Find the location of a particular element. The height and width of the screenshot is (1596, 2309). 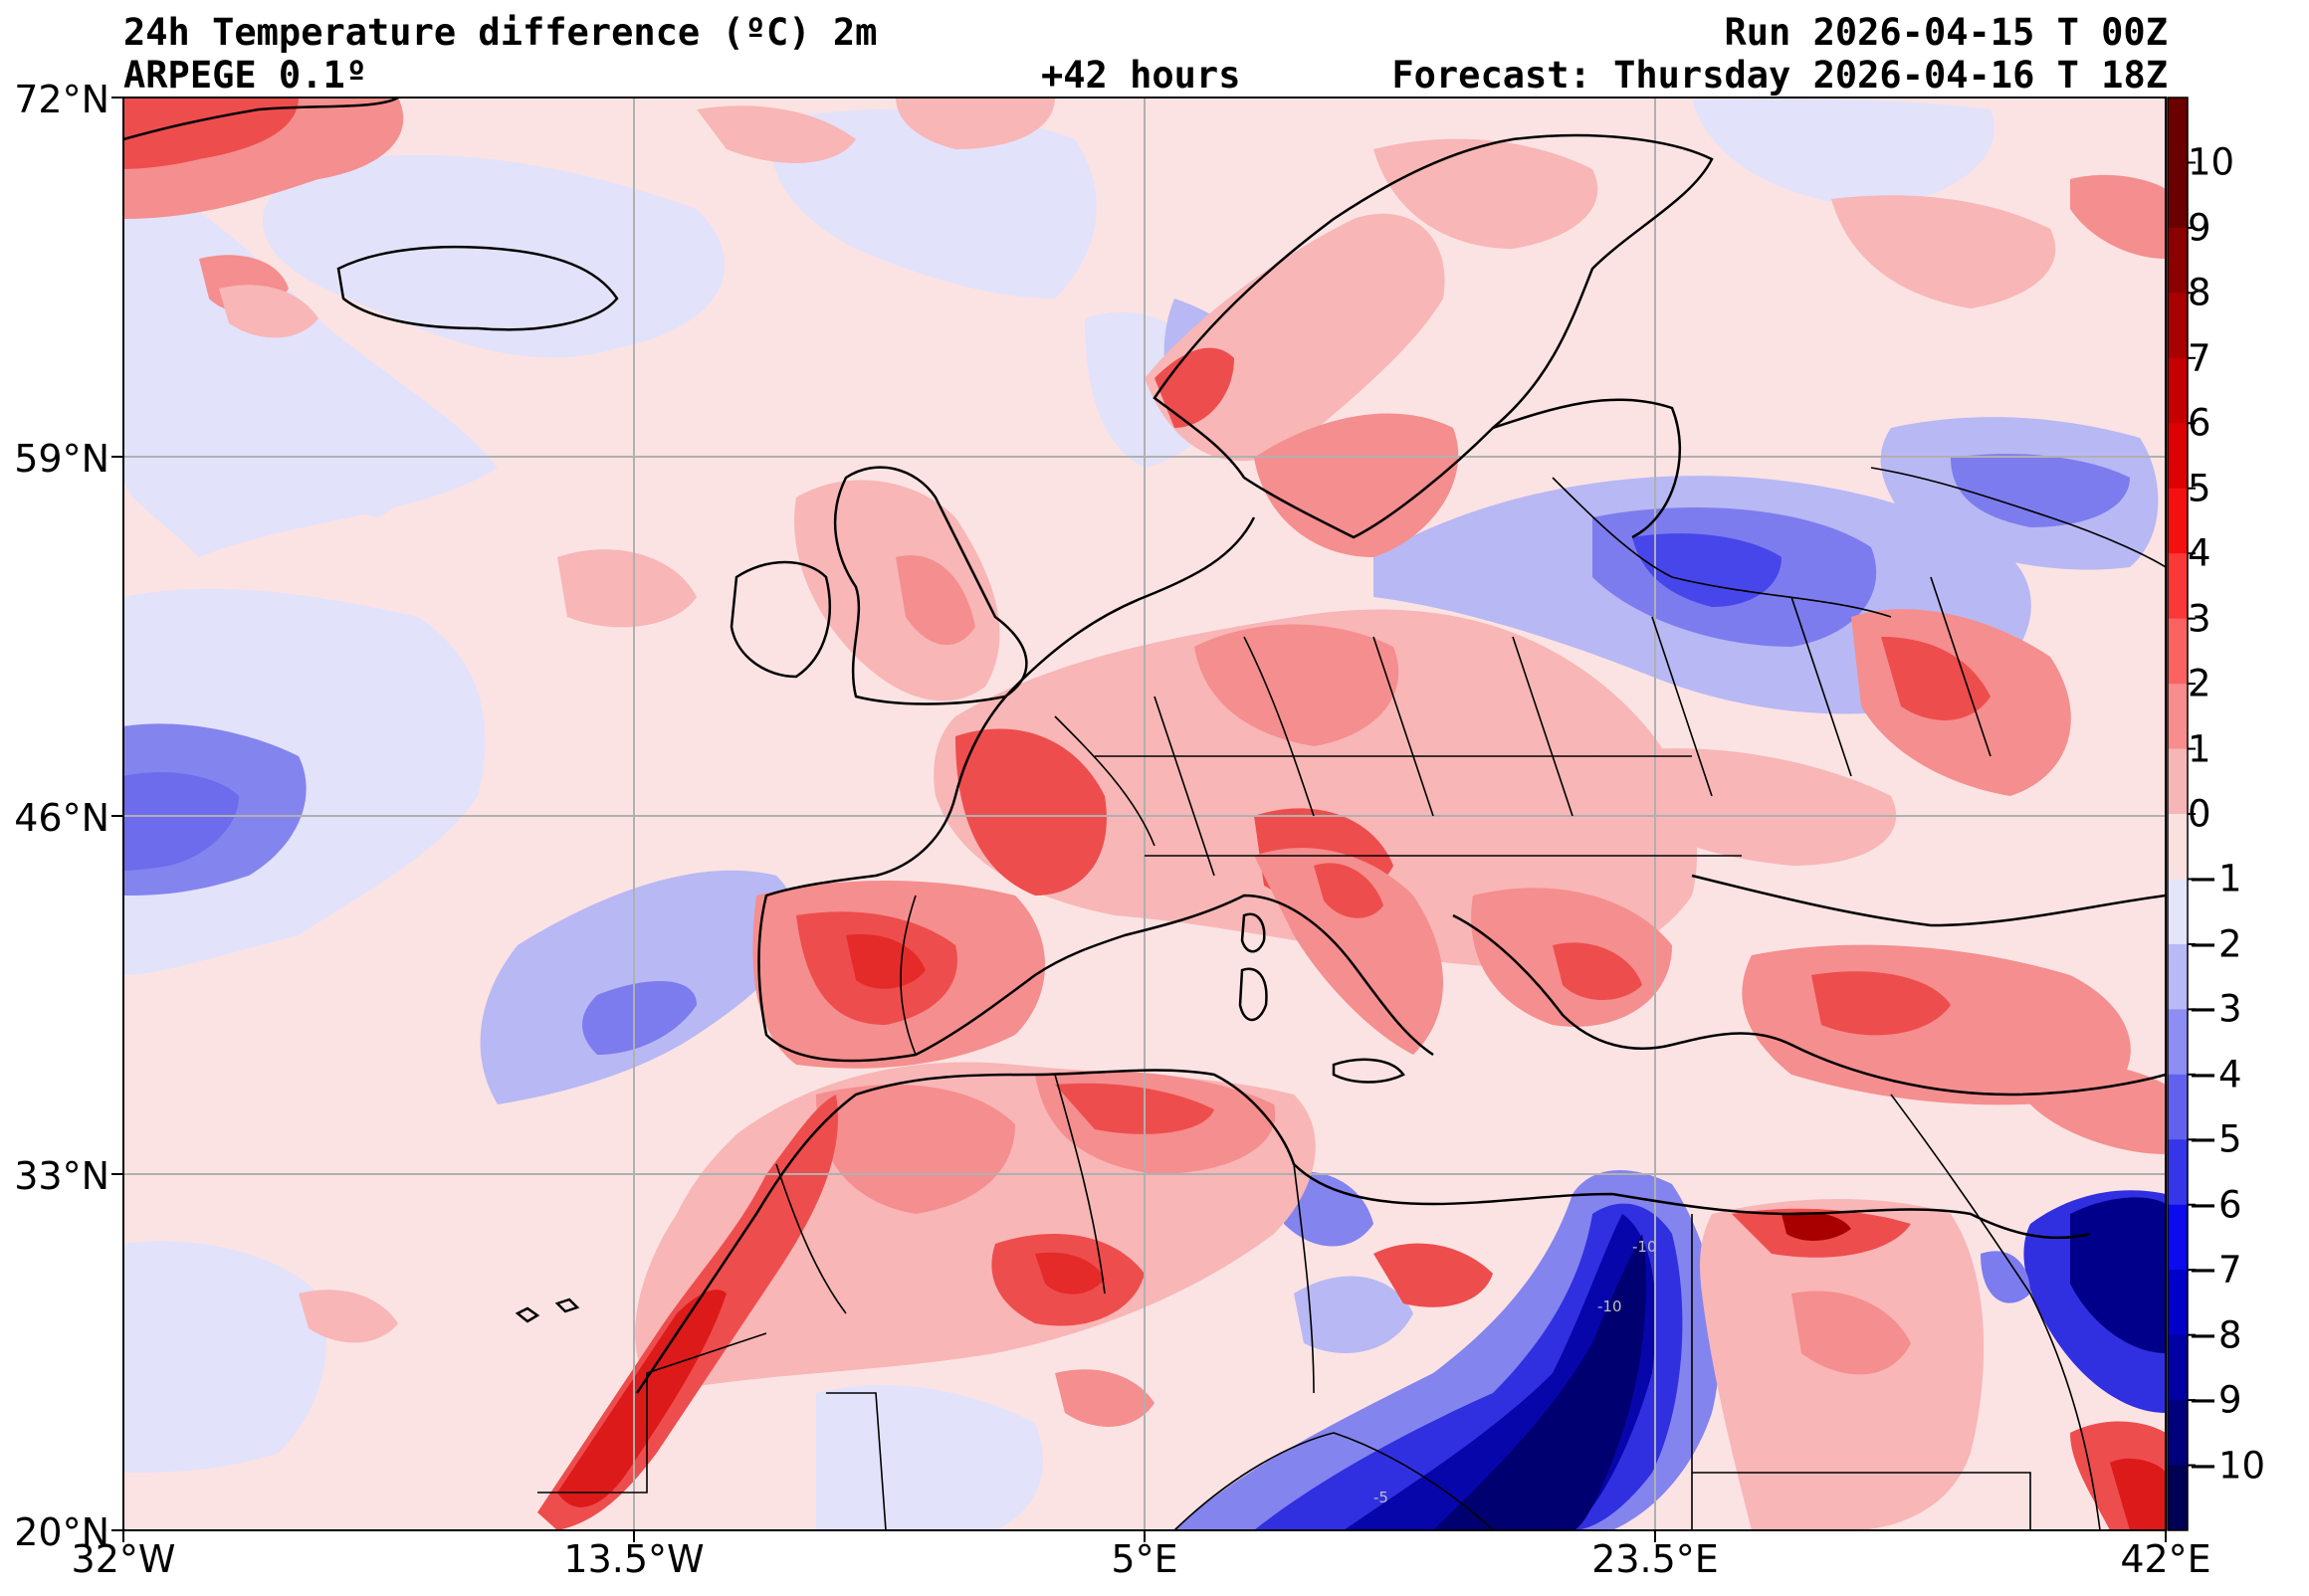

colorbar-tick-label: −2 is located at coordinates (2215, 944).